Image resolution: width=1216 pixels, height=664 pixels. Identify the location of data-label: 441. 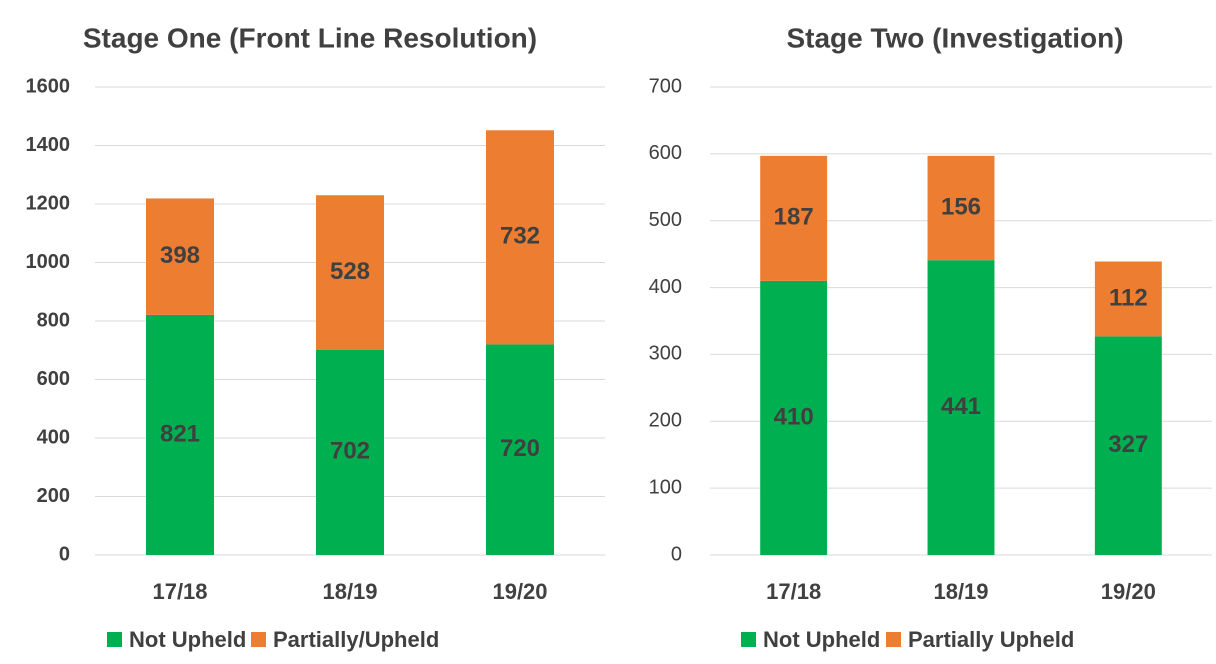
(961, 406).